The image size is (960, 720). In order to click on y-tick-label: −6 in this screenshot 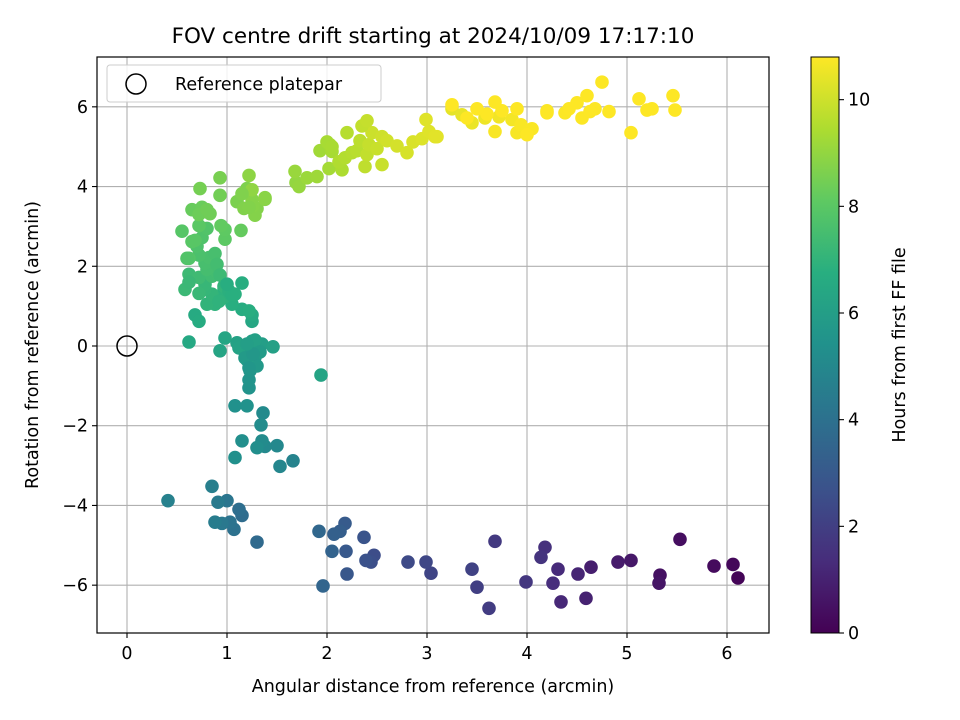, I will do `click(75, 586)`.